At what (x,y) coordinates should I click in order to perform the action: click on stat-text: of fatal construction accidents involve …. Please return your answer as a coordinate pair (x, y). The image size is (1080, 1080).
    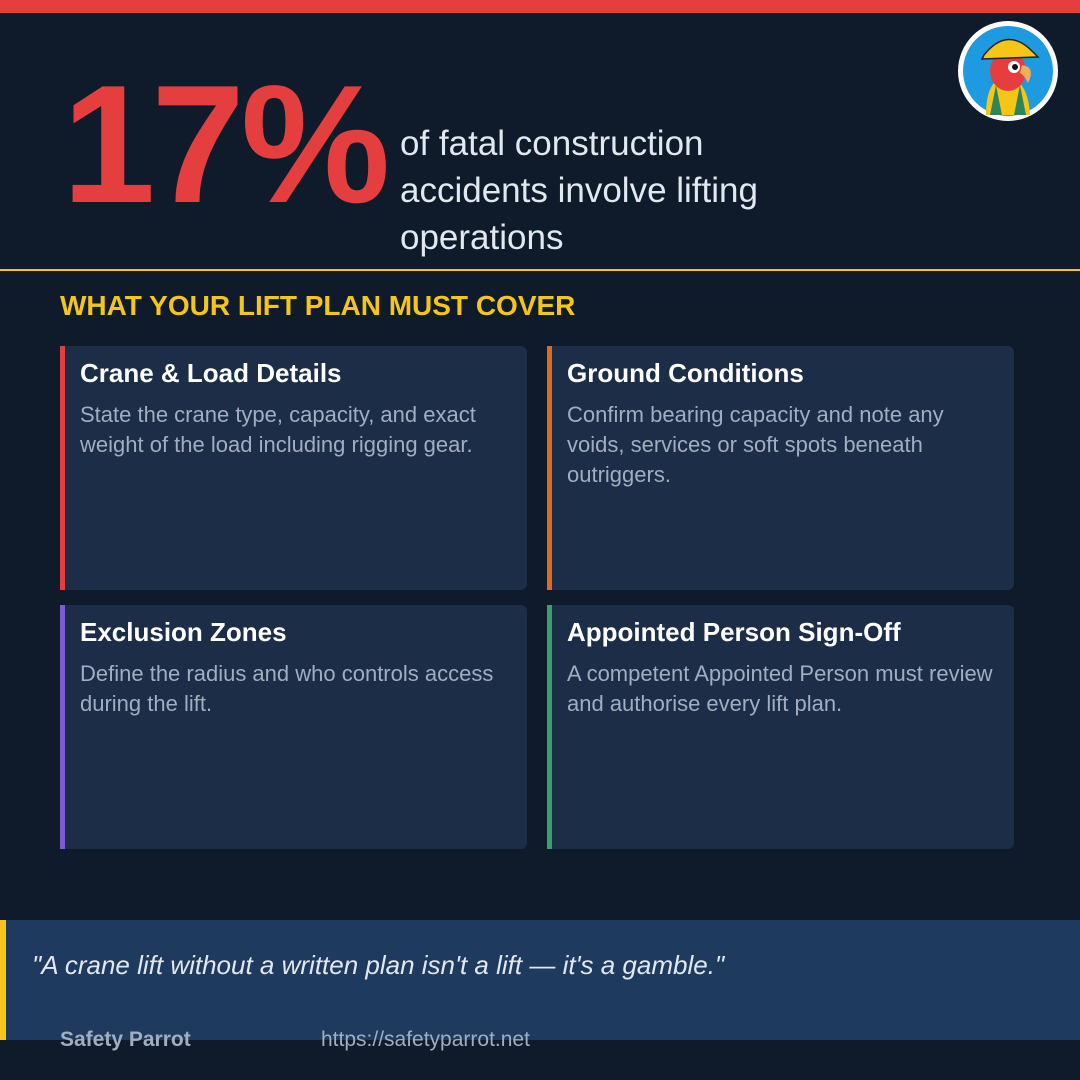
    Looking at the image, I should click on (579, 190).